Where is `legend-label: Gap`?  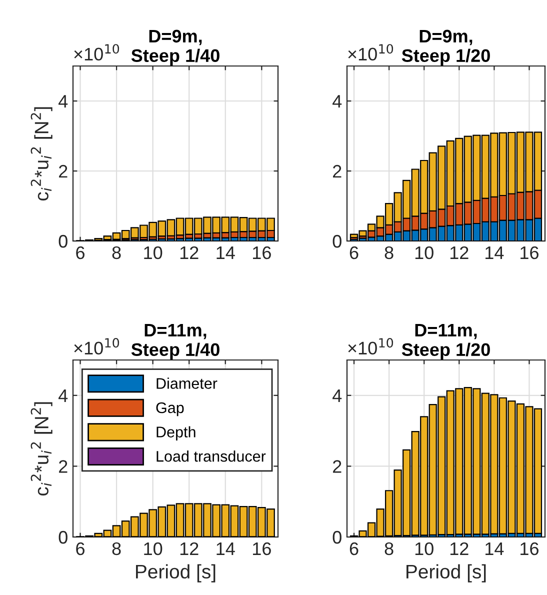
legend-label: Gap is located at coordinates (170, 409).